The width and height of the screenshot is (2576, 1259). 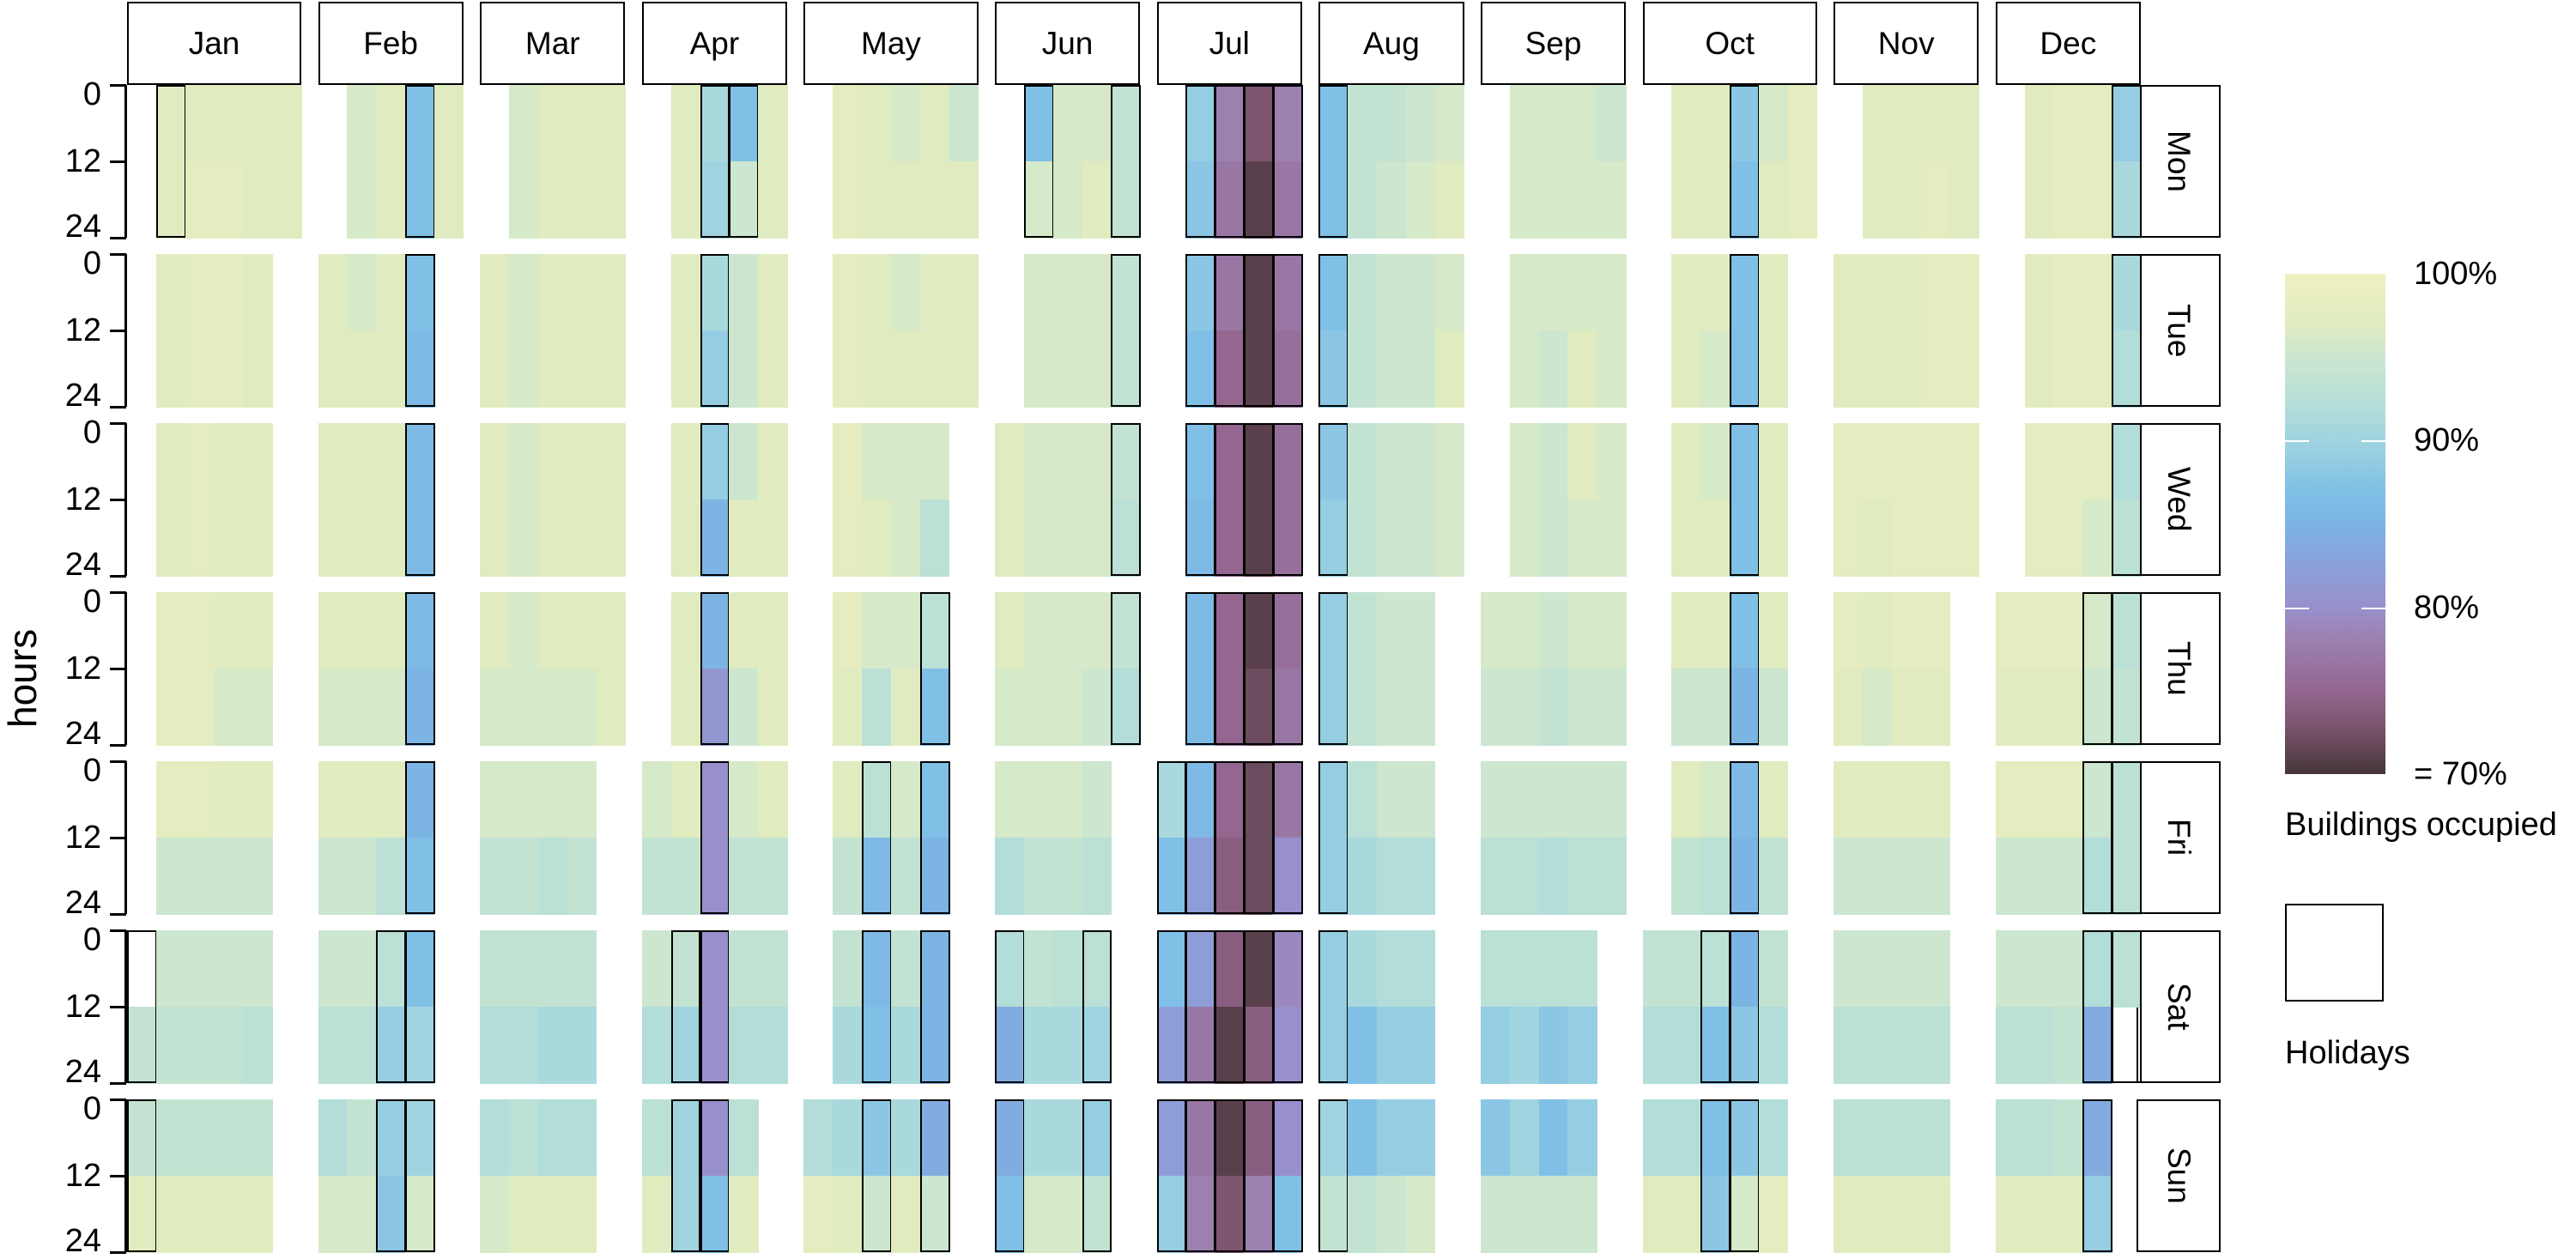 I want to click on month-header: May, so click(x=891, y=43).